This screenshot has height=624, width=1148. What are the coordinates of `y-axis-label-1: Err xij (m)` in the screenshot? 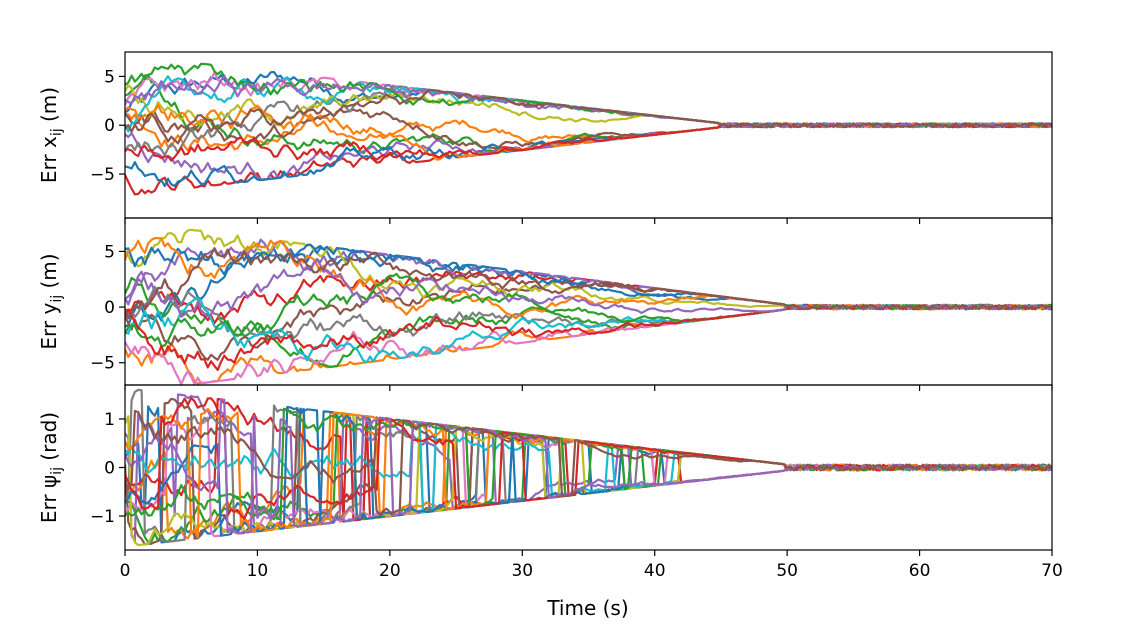 It's located at (51, 135).